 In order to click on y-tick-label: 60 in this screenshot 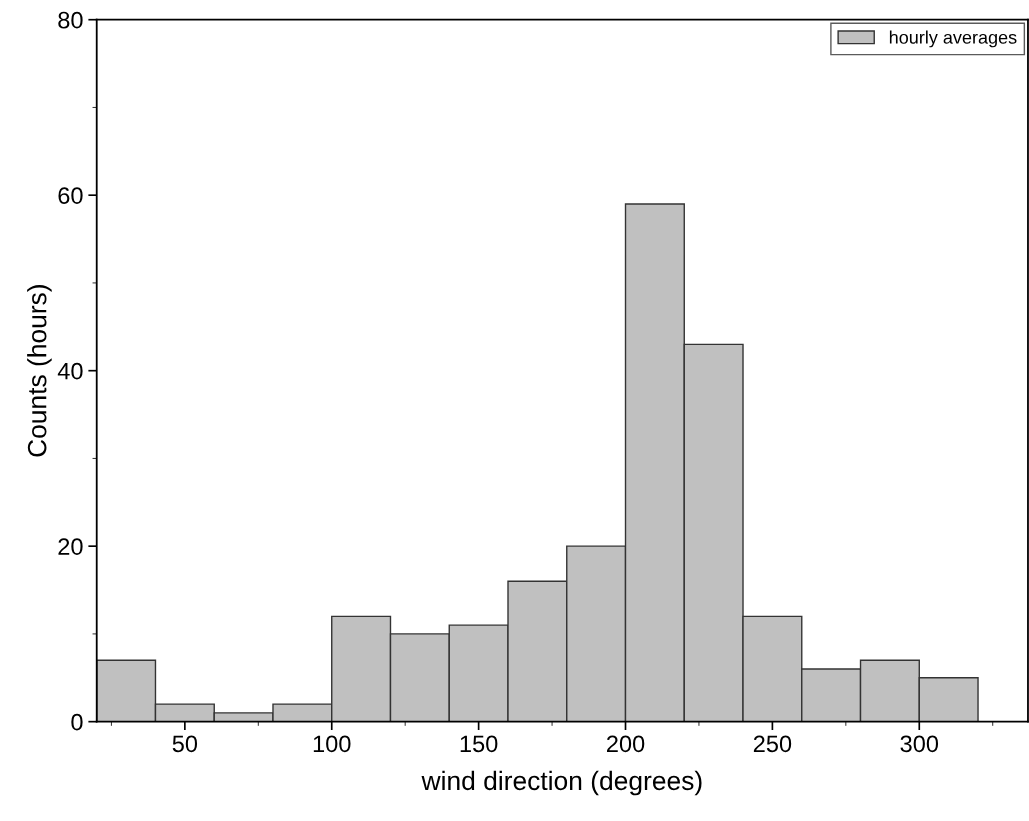, I will do `click(70, 195)`.